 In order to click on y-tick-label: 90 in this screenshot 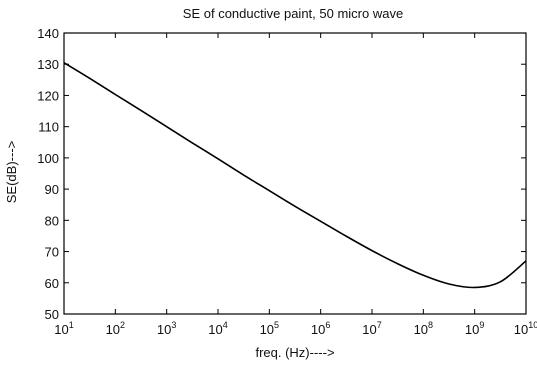, I will do `click(52, 189)`.